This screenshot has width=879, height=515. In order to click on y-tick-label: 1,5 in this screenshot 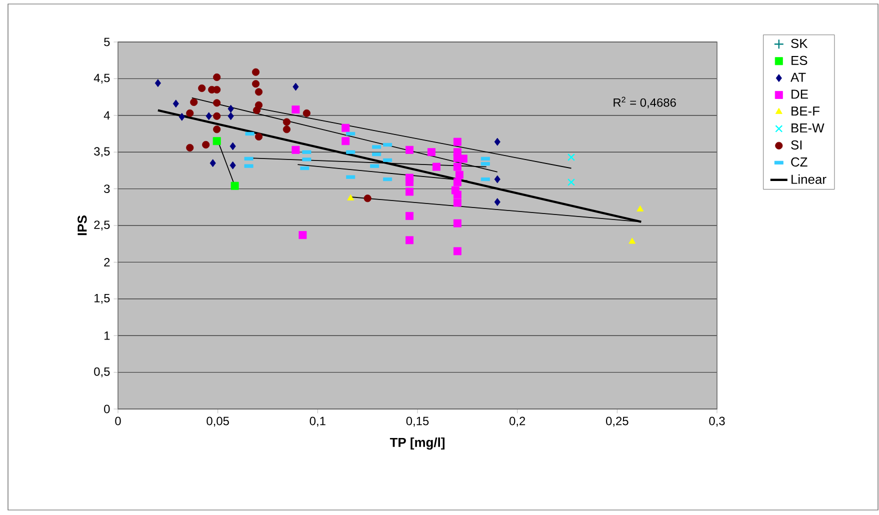, I will do `click(102, 299)`.